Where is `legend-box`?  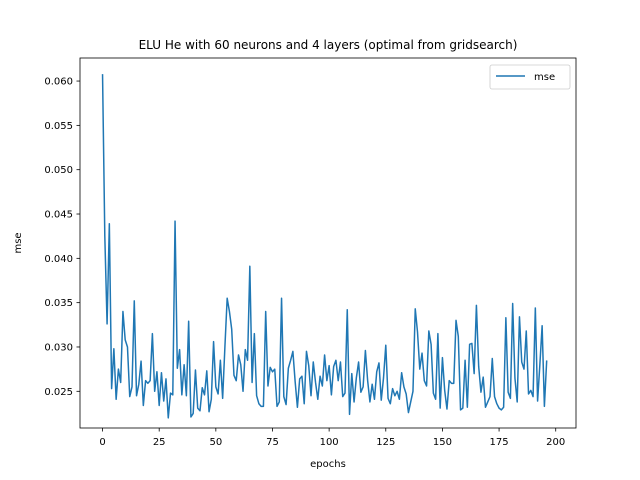 legend-box is located at coordinates (530, 77).